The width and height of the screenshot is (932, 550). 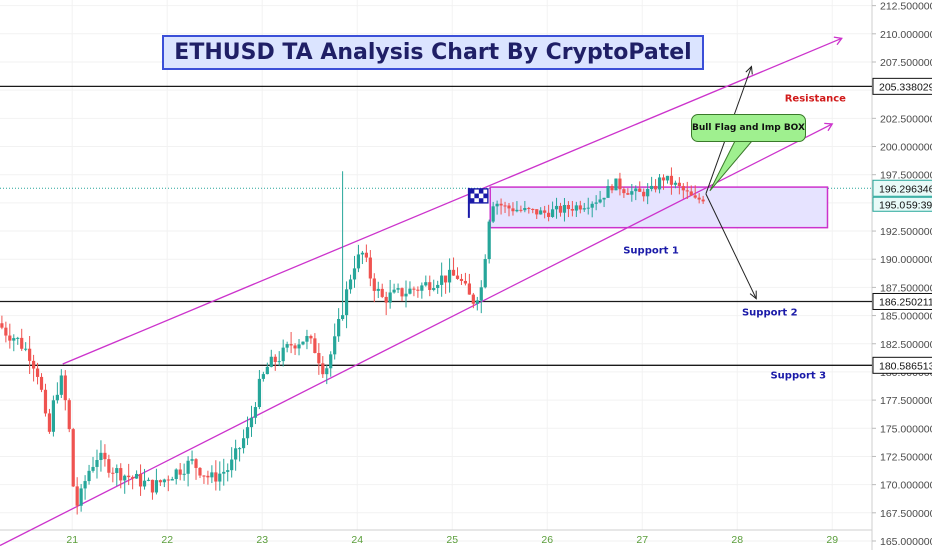 I want to click on flag-icon, so click(x=478, y=202).